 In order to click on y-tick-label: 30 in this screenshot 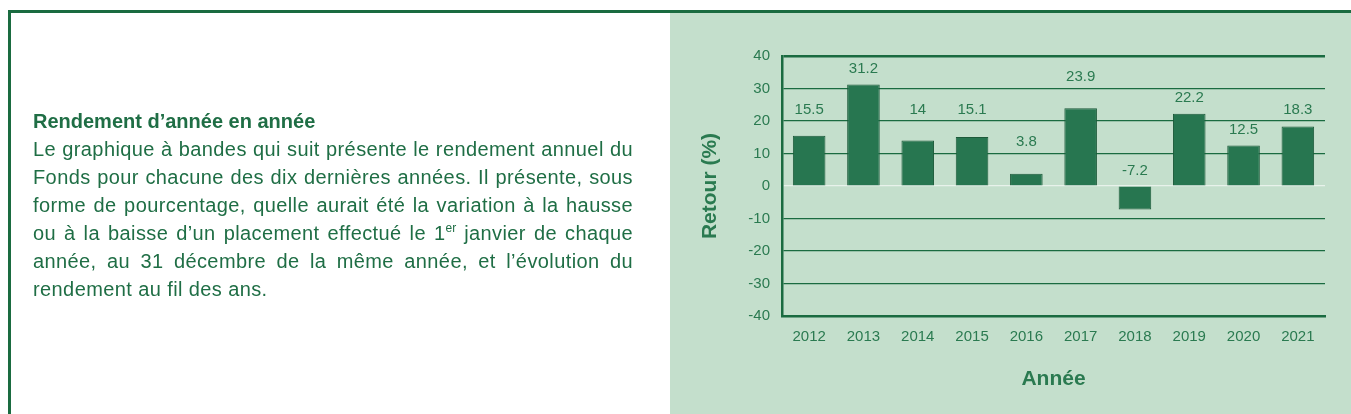, I will do `click(761, 87)`.